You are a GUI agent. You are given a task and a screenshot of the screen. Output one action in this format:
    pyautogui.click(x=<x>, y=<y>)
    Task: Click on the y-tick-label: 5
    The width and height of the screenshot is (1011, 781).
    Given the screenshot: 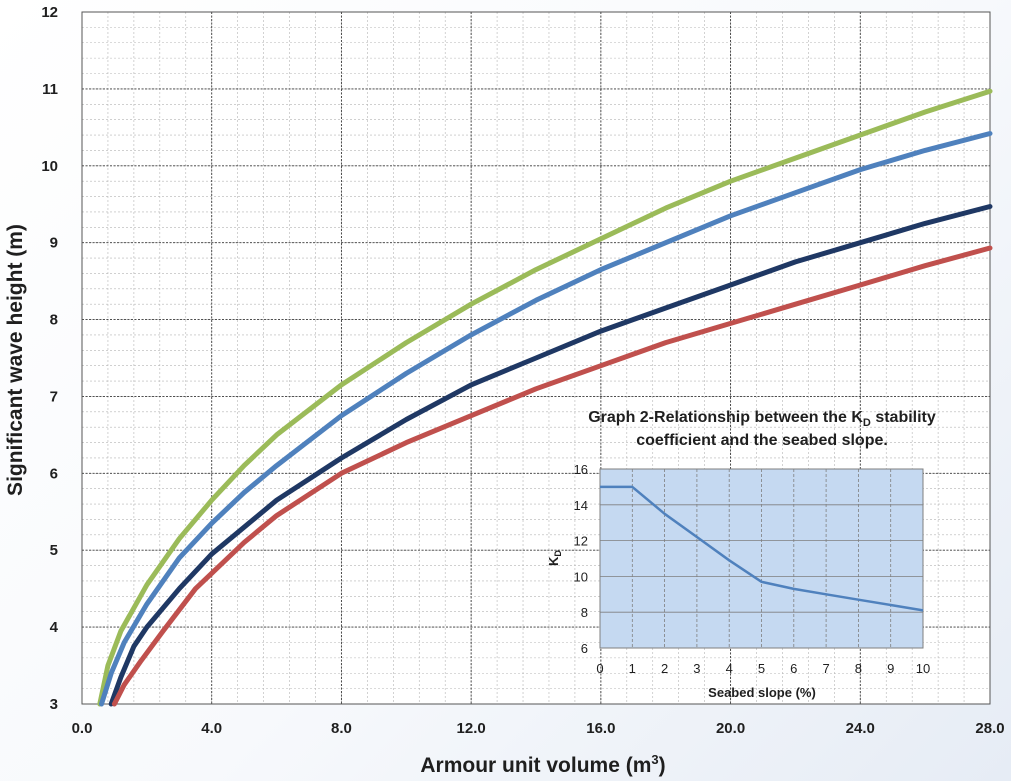 What is the action you would take?
    pyautogui.click(x=54, y=550)
    